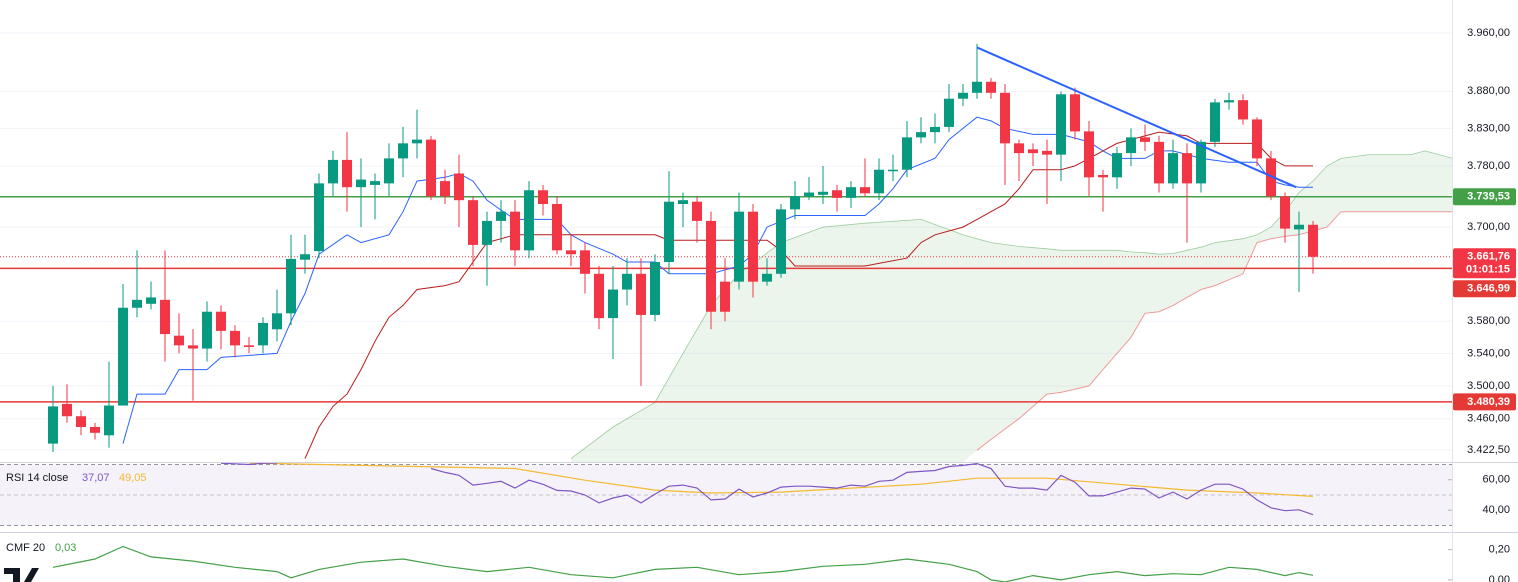 The height and width of the screenshot is (582, 1518). Describe the element at coordinates (767, 489) in the screenshot. I see `rsi-line` at that location.